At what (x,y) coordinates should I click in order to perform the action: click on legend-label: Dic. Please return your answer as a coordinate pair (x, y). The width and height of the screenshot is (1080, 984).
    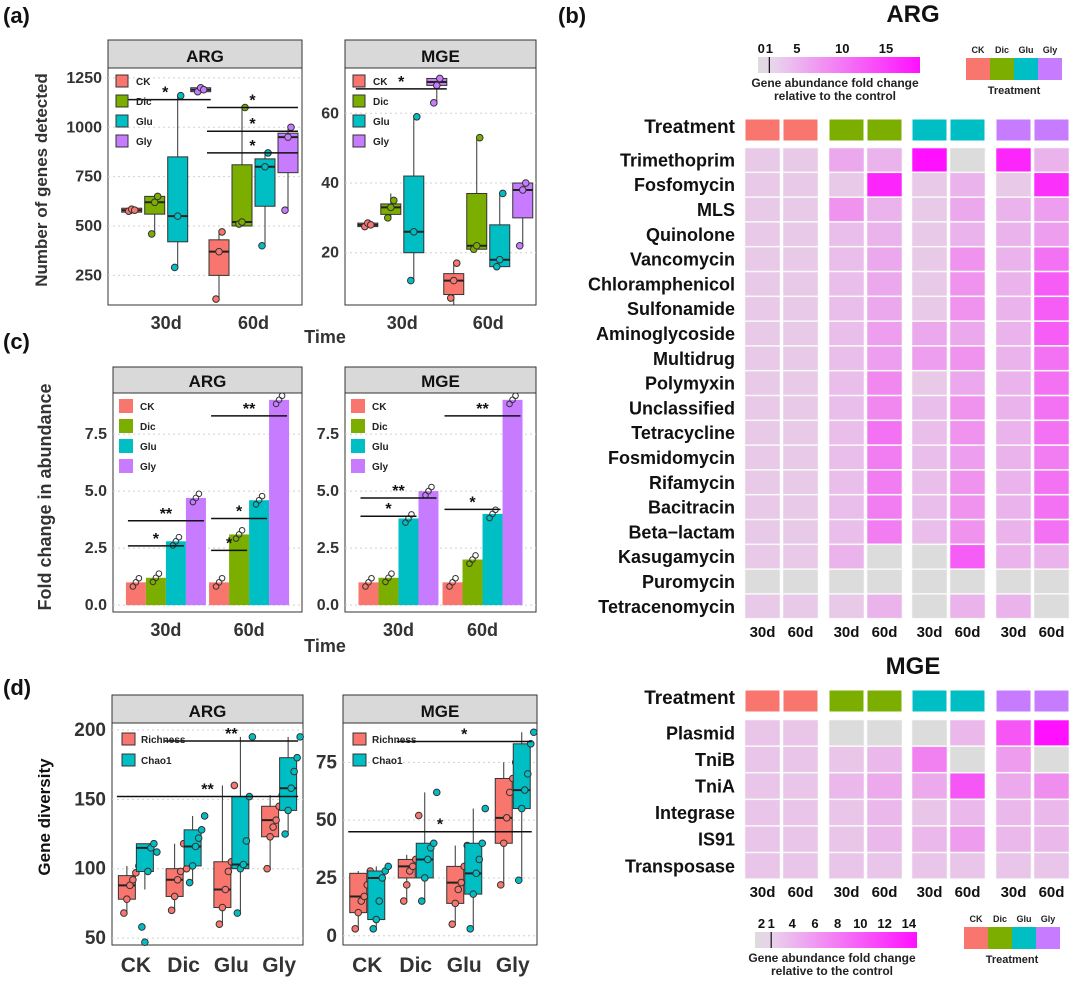
    Looking at the image, I should click on (380, 427).